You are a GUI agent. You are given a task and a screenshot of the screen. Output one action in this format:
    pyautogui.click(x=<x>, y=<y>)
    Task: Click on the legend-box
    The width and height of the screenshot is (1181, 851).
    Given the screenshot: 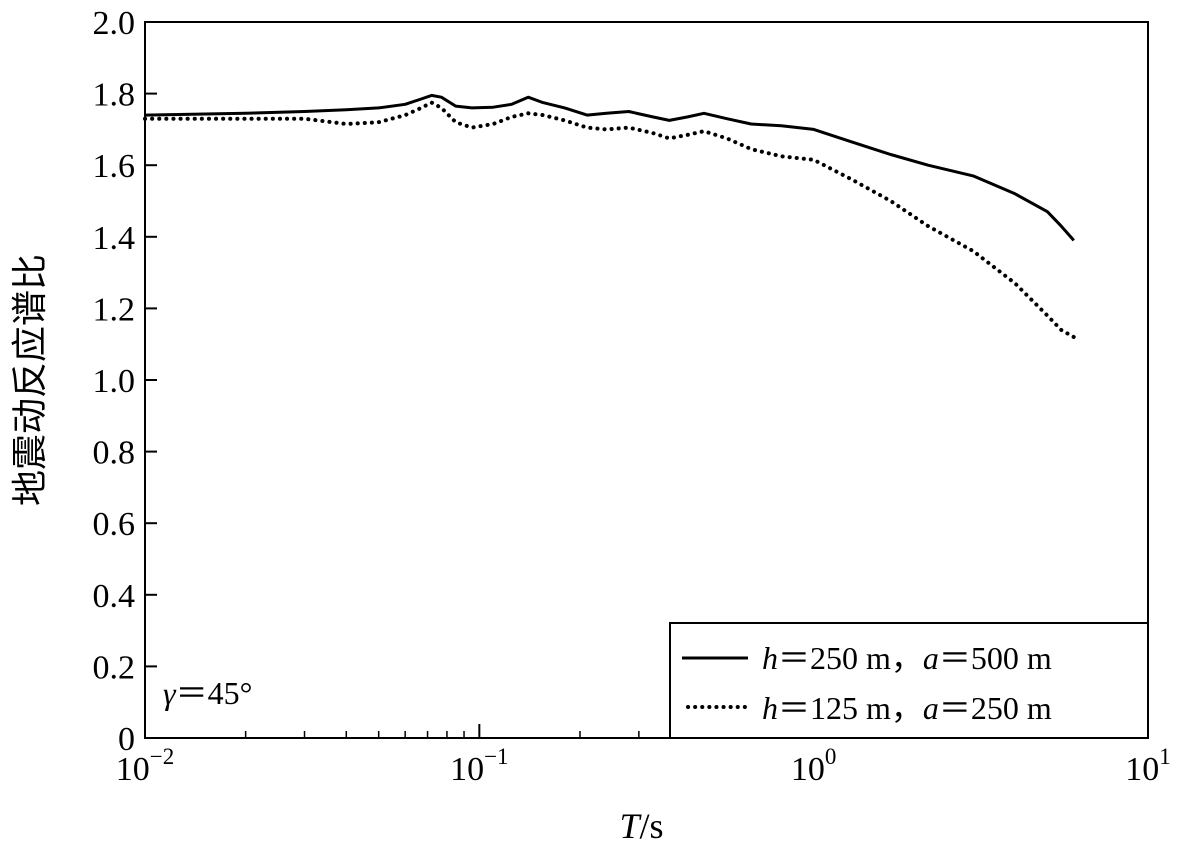 What is the action you would take?
    pyautogui.click(x=909, y=680)
    